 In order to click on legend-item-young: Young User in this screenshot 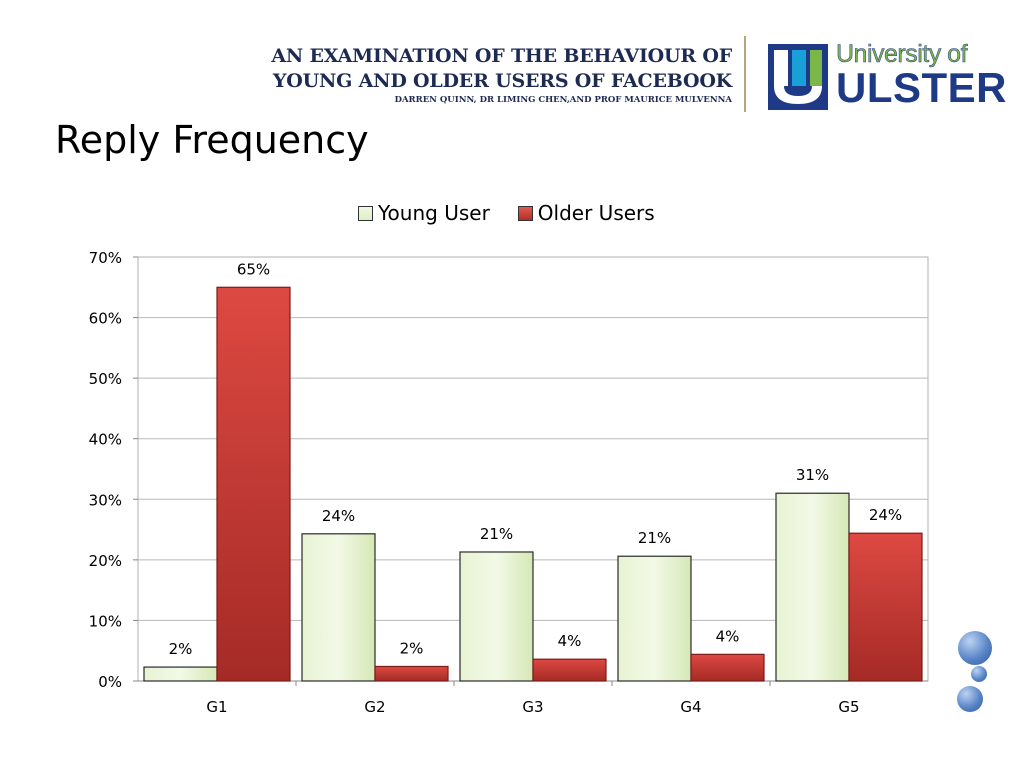, I will do `click(424, 213)`.